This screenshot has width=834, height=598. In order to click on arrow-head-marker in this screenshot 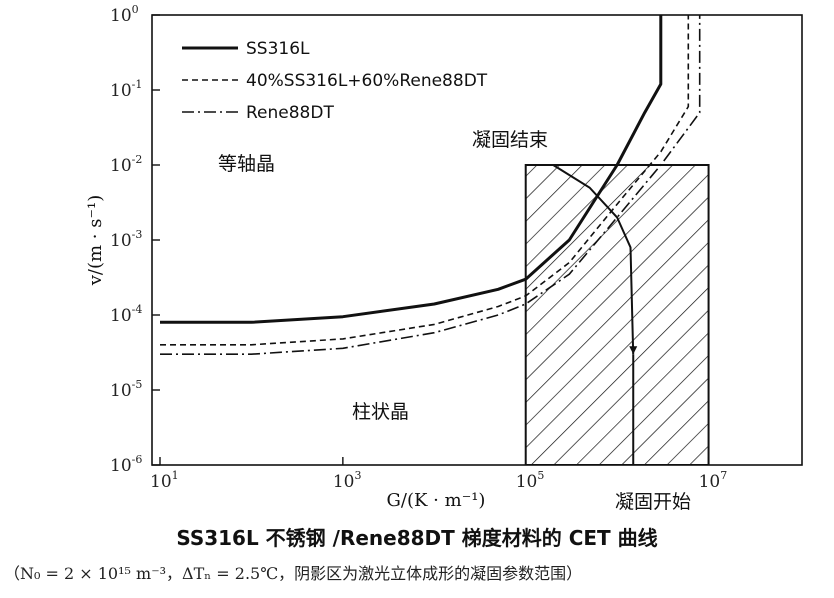, I will do `click(633, 350)`.